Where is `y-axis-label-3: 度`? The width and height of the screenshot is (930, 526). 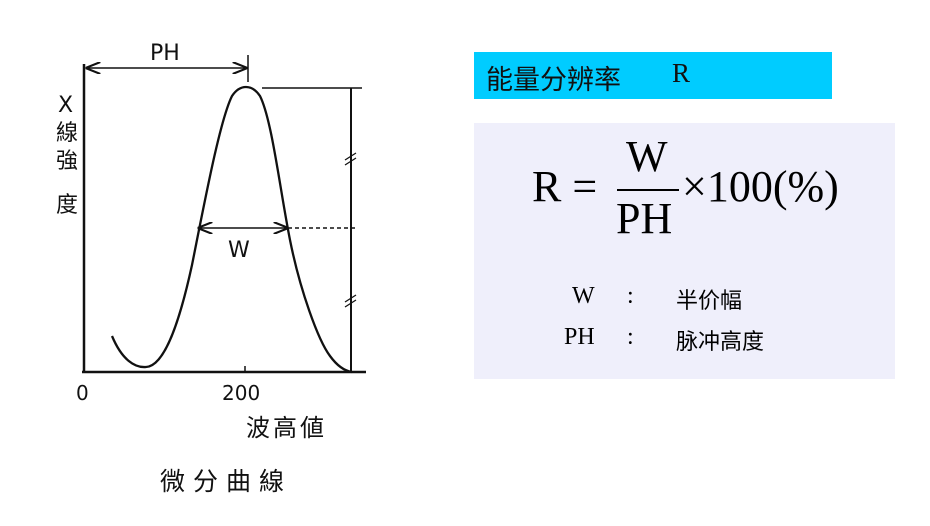
y-axis-label-3: 度 is located at coordinates (67, 205).